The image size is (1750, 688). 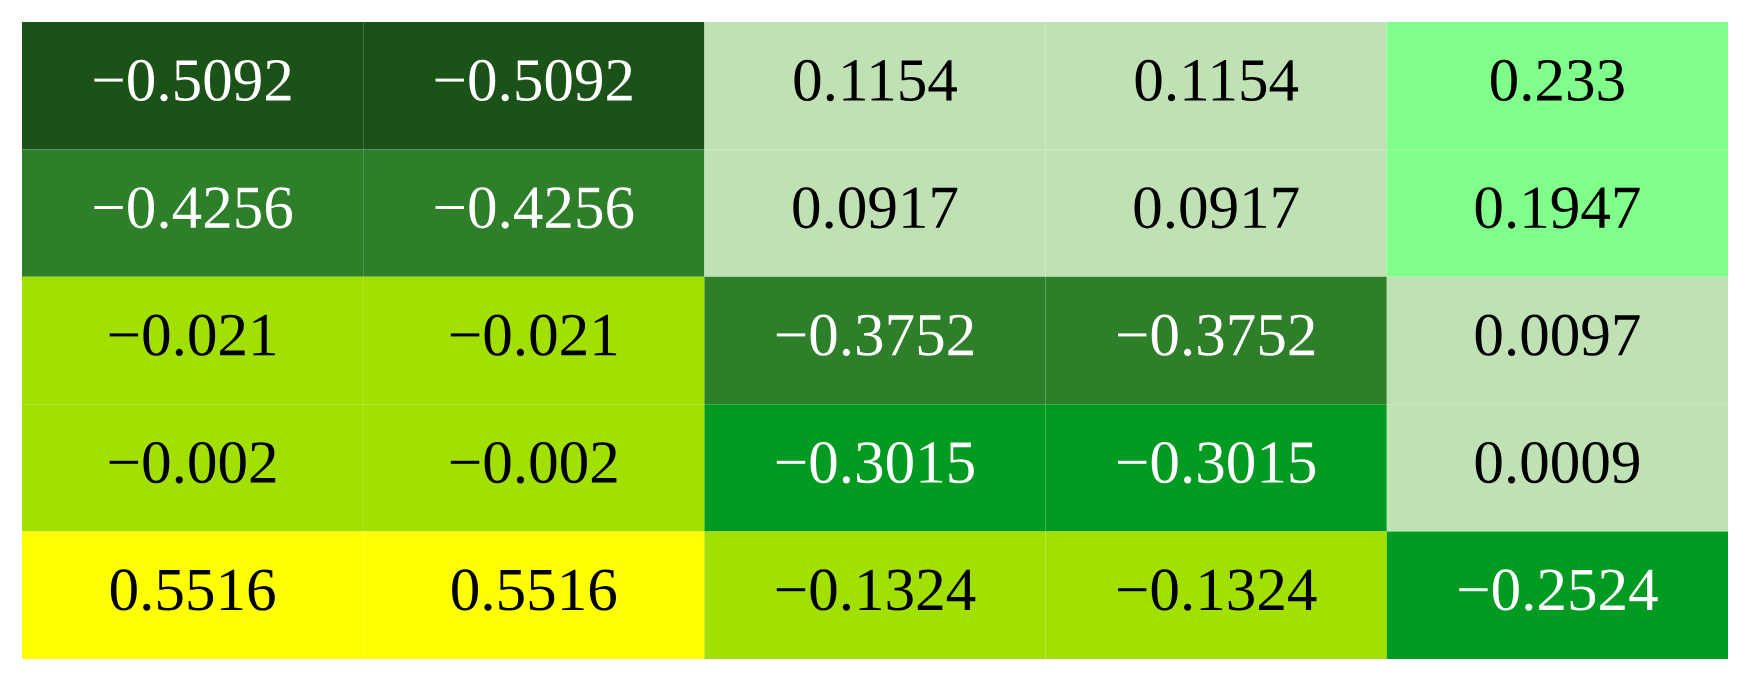 What do you see at coordinates (1557, 80) in the screenshot?
I see `data-label: 0.233` at bounding box center [1557, 80].